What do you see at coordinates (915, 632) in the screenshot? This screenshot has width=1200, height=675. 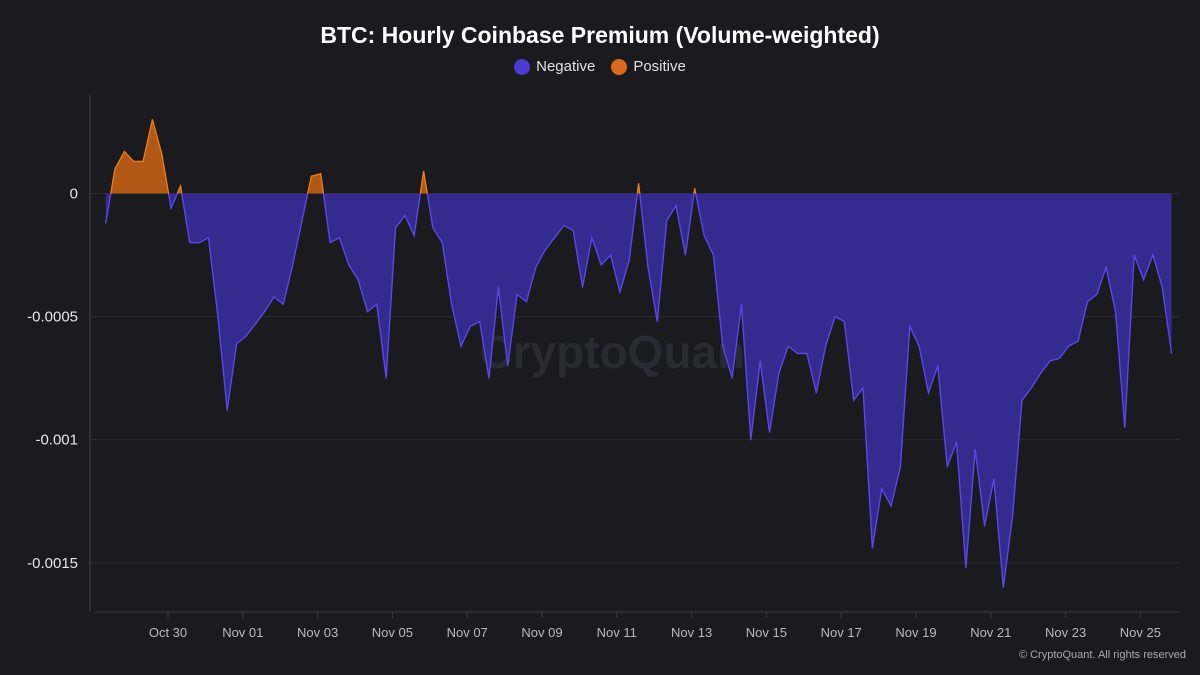 I see `x-tick-label: Nov 19` at bounding box center [915, 632].